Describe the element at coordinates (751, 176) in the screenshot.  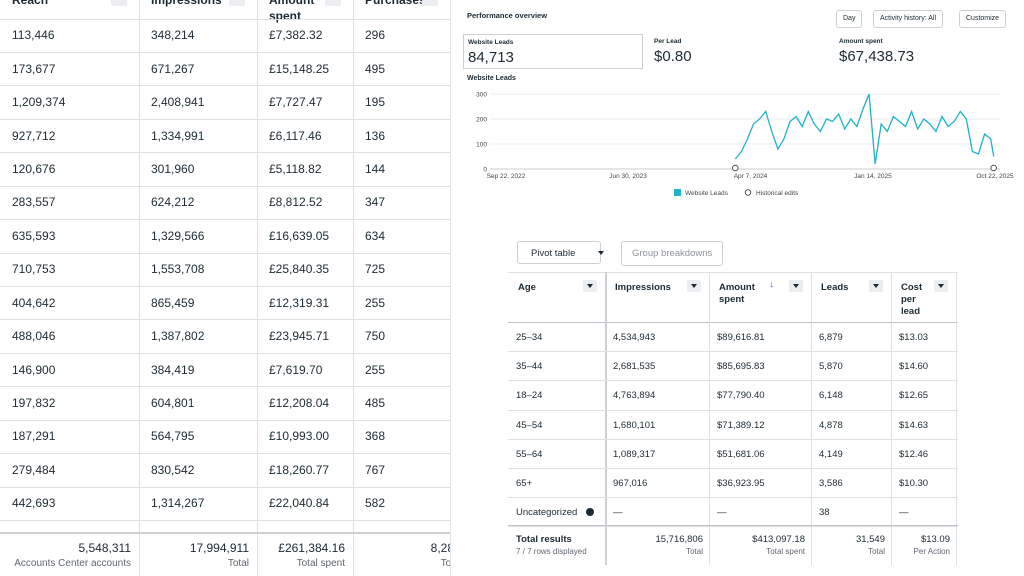
I see `x-tick-label: Apr 7, 2024` at that location.